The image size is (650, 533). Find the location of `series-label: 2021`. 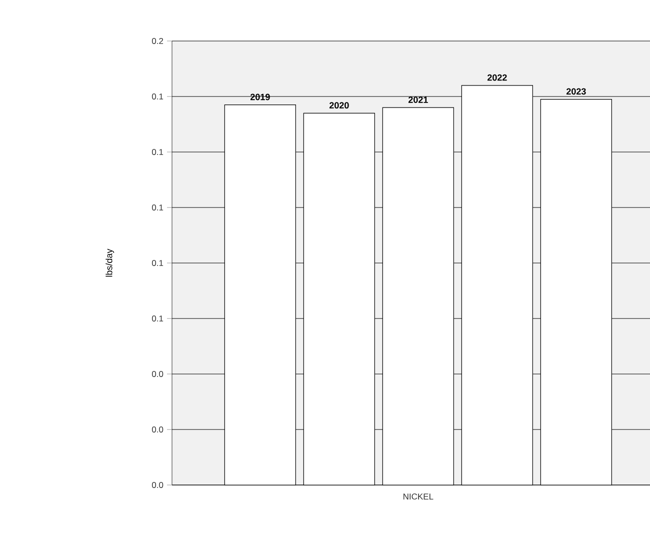

series-label: 2021 is located at coordinates (418, 99).